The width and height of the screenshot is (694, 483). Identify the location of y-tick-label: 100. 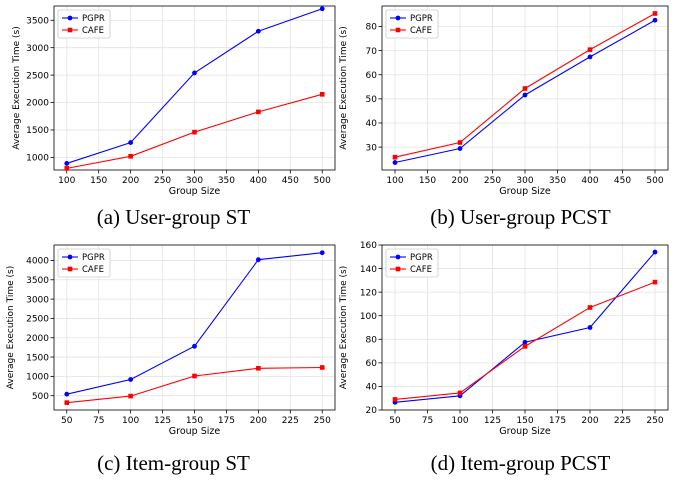
(368, 317).